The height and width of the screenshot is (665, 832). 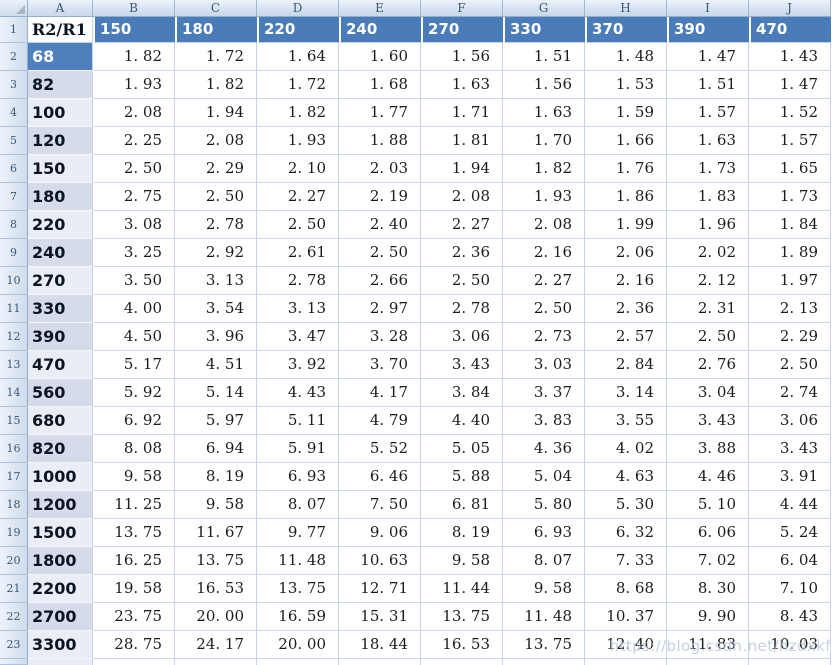 I want to click on cell-D24, so click(x=298, y=662).